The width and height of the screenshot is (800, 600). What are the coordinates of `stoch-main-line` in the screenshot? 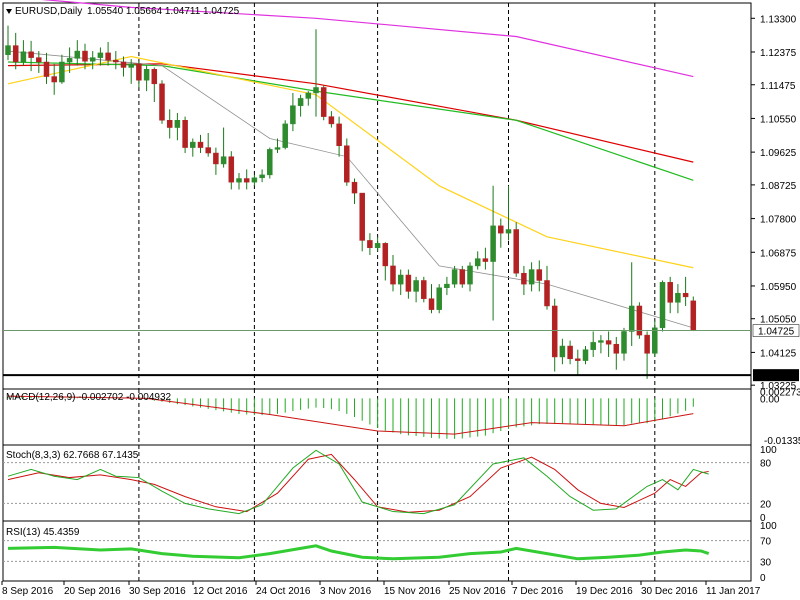 It's located at (358, 482).